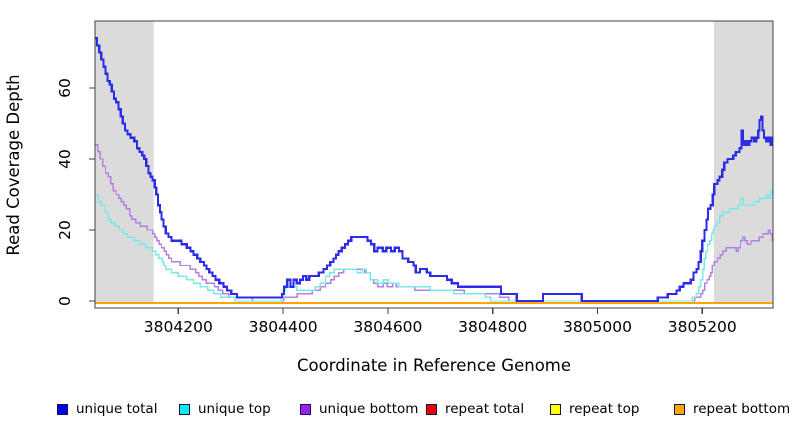 The image size is (792, 432). What do you see at coordinates (369, 409) in the screenshot?
I see `legend-label: unique bottom` at bounding box center [369, 409].